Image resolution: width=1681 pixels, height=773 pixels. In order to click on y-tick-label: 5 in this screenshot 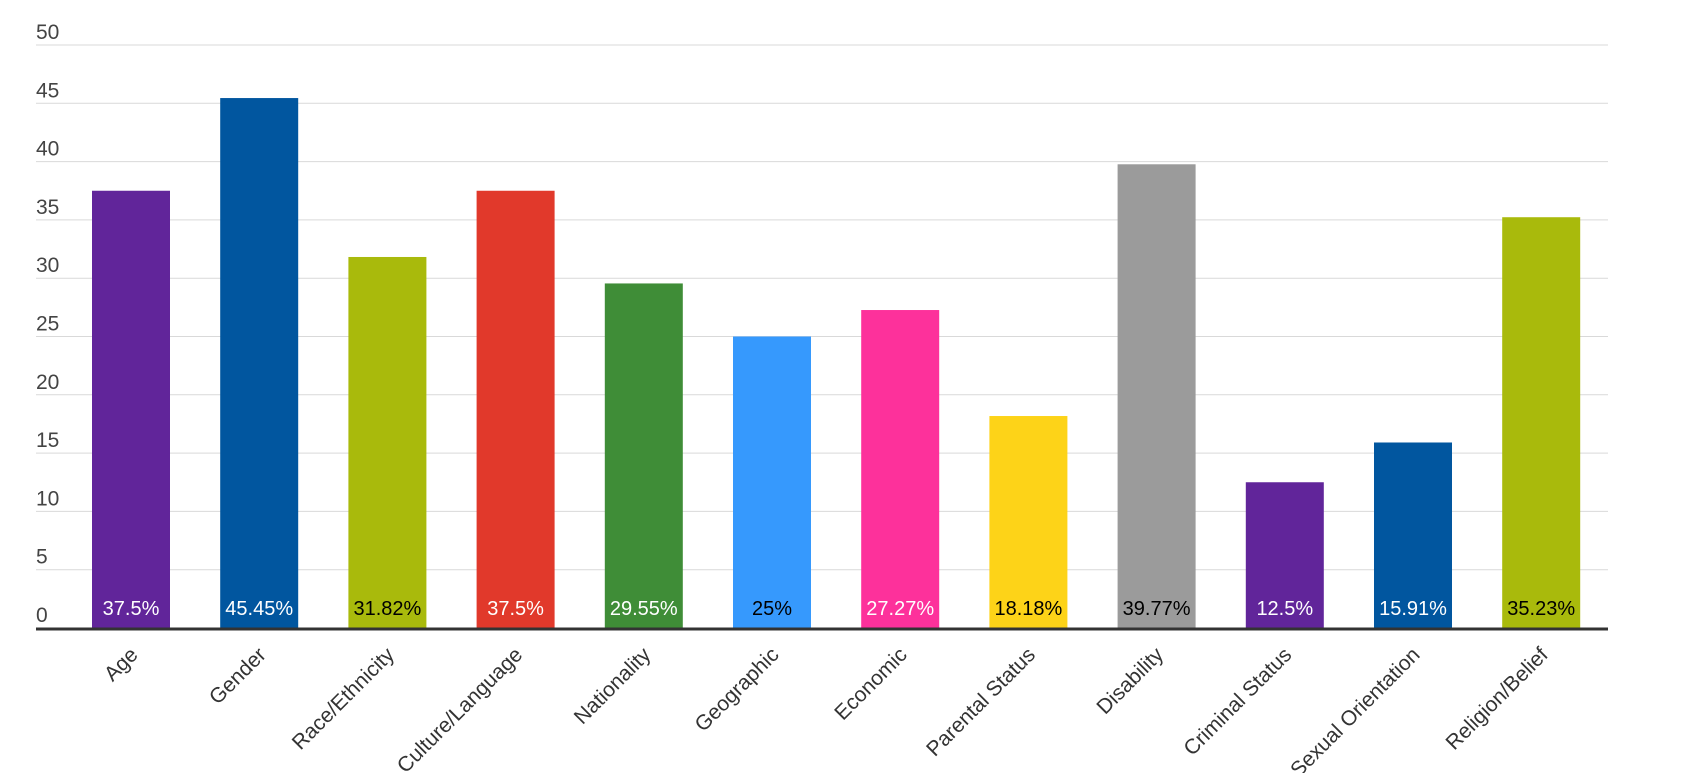, I will do `click(42, 557)`.